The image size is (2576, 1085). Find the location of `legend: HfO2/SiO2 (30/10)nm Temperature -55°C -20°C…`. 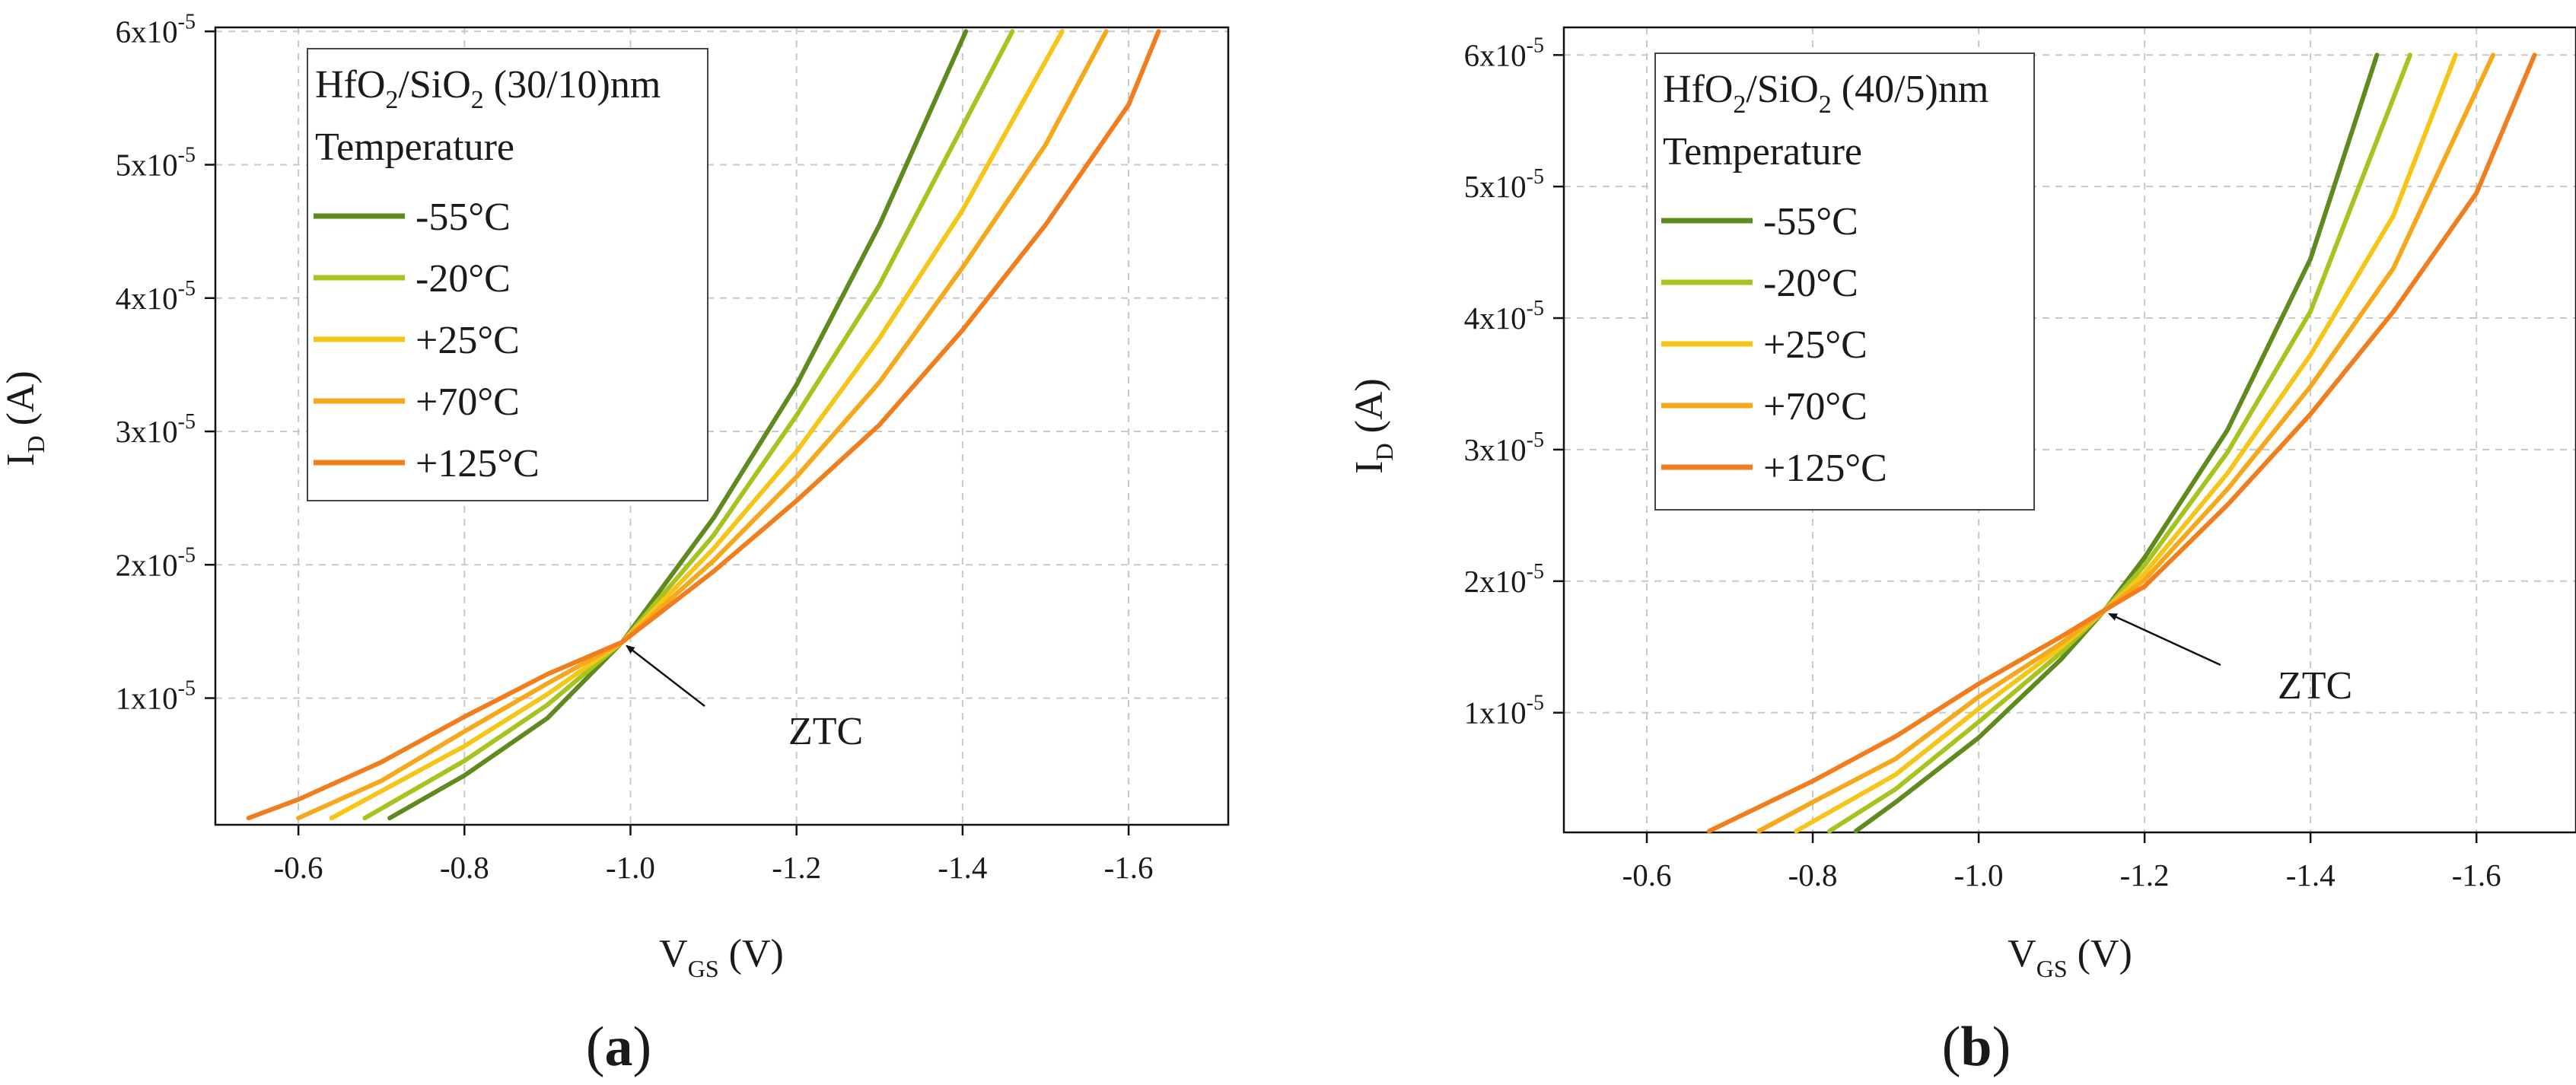

legend: HfO2/SiO2 (30/10)nm Temperature -55°C -20°C… is located at coordinates (507, 274).